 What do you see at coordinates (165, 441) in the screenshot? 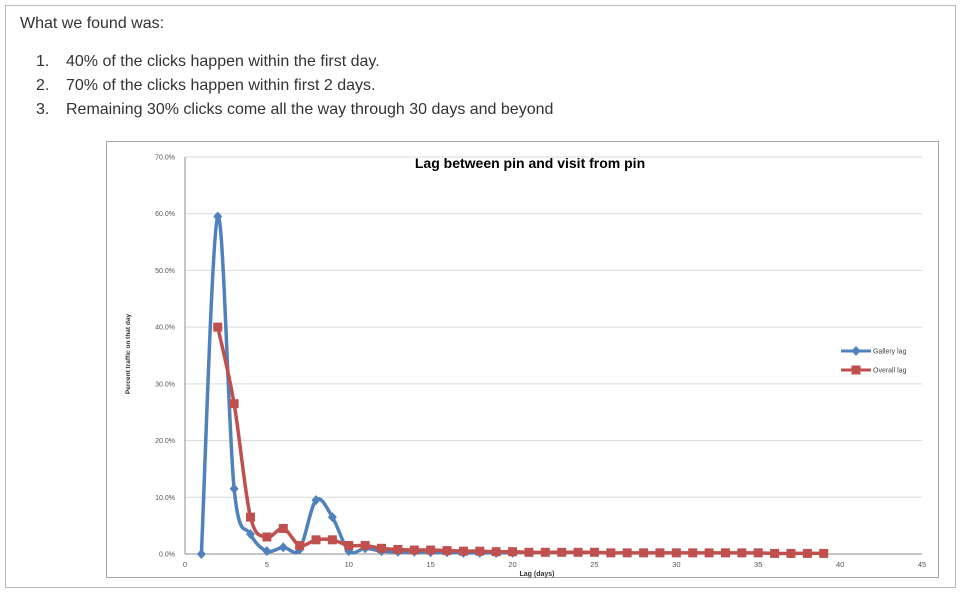
I see `y-tick-label: 20.0%` at bounding box center [165, 441].